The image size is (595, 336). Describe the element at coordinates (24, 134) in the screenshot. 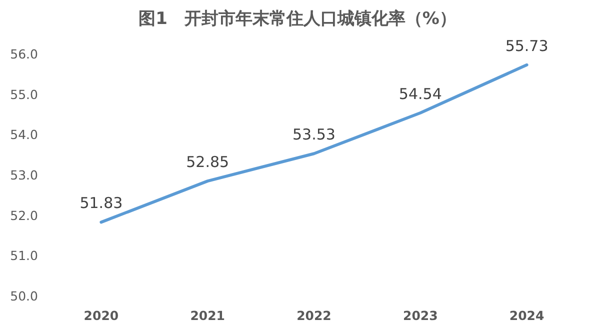

I see `y-tick-label: 54.0` at that location.